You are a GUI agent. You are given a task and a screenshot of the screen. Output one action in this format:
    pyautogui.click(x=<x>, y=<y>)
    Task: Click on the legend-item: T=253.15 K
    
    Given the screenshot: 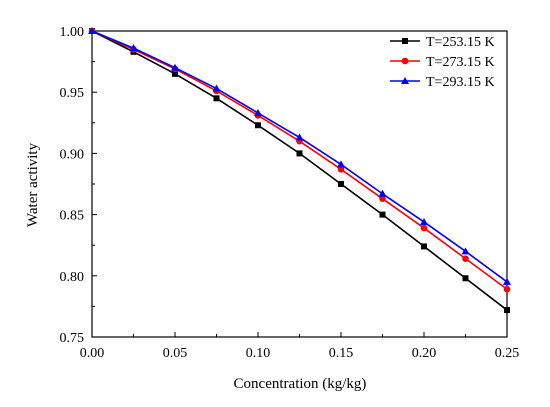 What is the action you would take?
    pyautogui.click(x=442, y=42)
    